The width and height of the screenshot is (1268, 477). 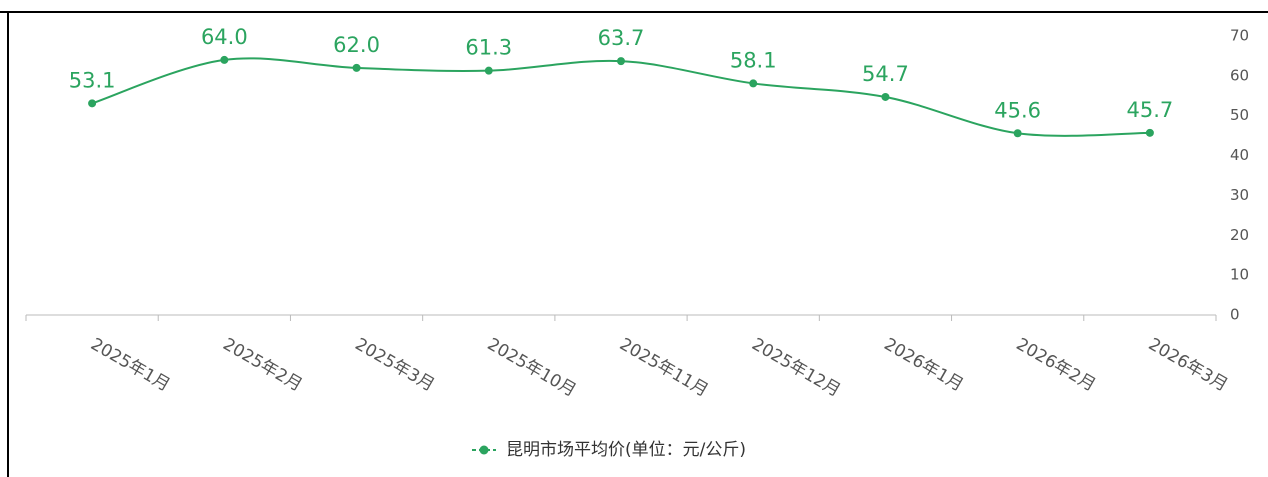 What do you see at coordinates (626, 450) in the screenshot?
I see `legend-label: 昆明市场平均价(单位：元/公斤)` at bounding box center [626, 450].